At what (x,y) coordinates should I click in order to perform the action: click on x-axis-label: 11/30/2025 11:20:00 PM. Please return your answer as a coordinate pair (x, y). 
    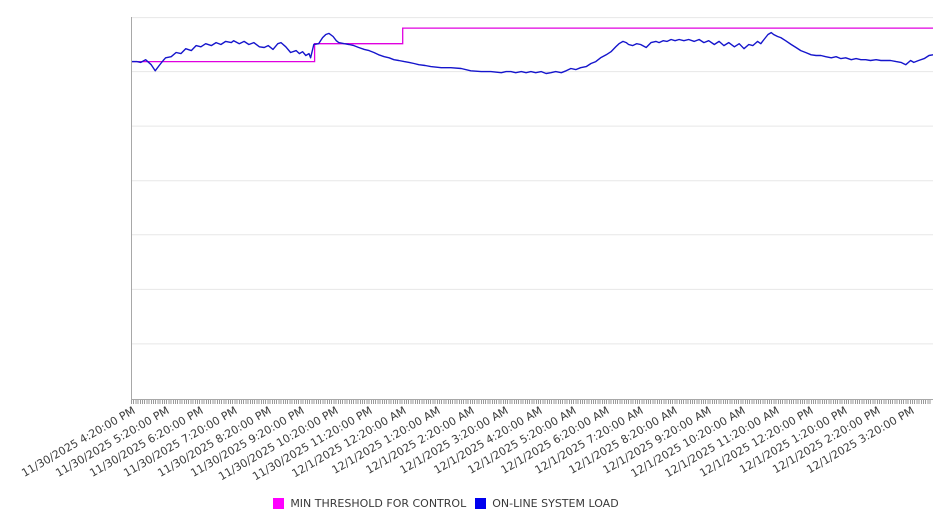
    Looking at the image, I should click on (312, 444).